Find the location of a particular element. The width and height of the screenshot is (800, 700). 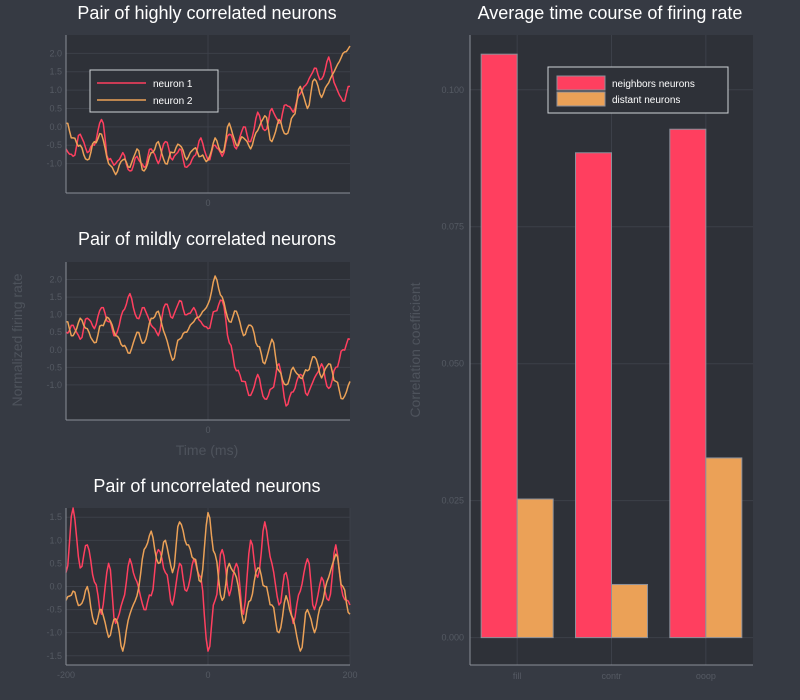

tick-label-x: ooop is located at coordinates (706, 676).